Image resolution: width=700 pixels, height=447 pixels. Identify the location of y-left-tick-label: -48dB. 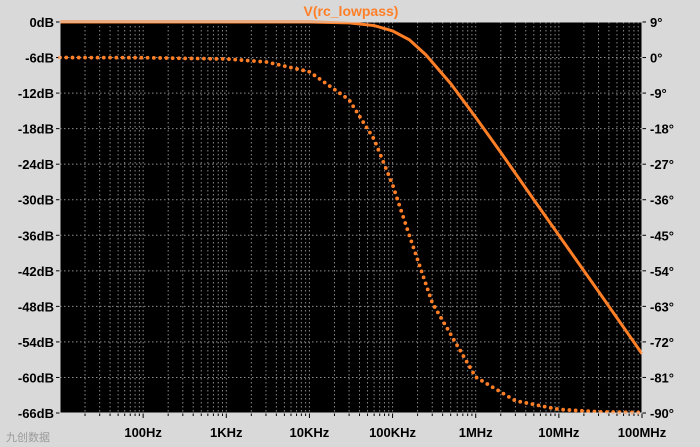
(36, 306).